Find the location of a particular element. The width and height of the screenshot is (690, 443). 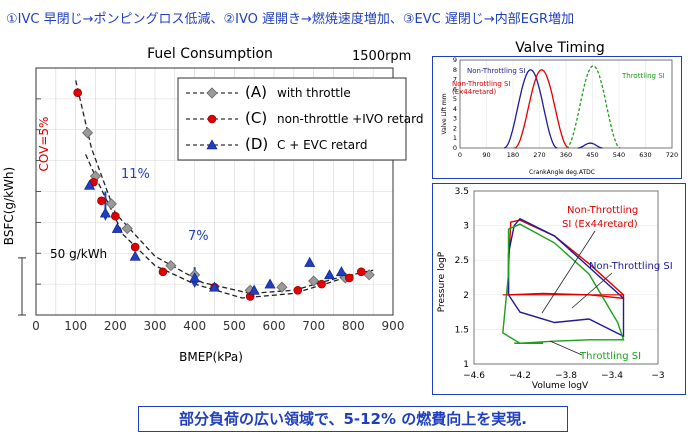

fc-xtick-label: 700 is located at coordinates (313, 326).